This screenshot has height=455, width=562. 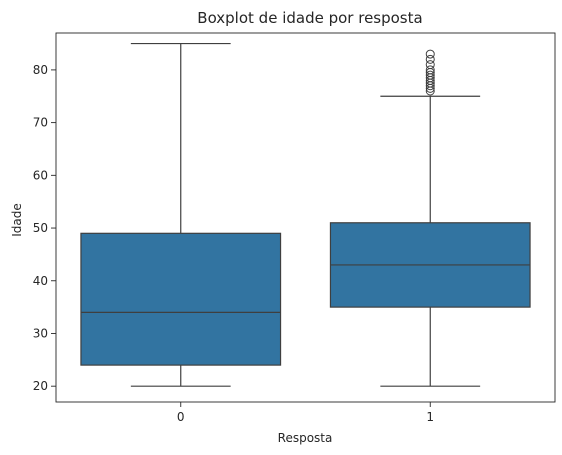 What do you see at coordinates (40, 70) in the screenshot?
I see `y-tick-label: 80` at bounding box center [40, 70].